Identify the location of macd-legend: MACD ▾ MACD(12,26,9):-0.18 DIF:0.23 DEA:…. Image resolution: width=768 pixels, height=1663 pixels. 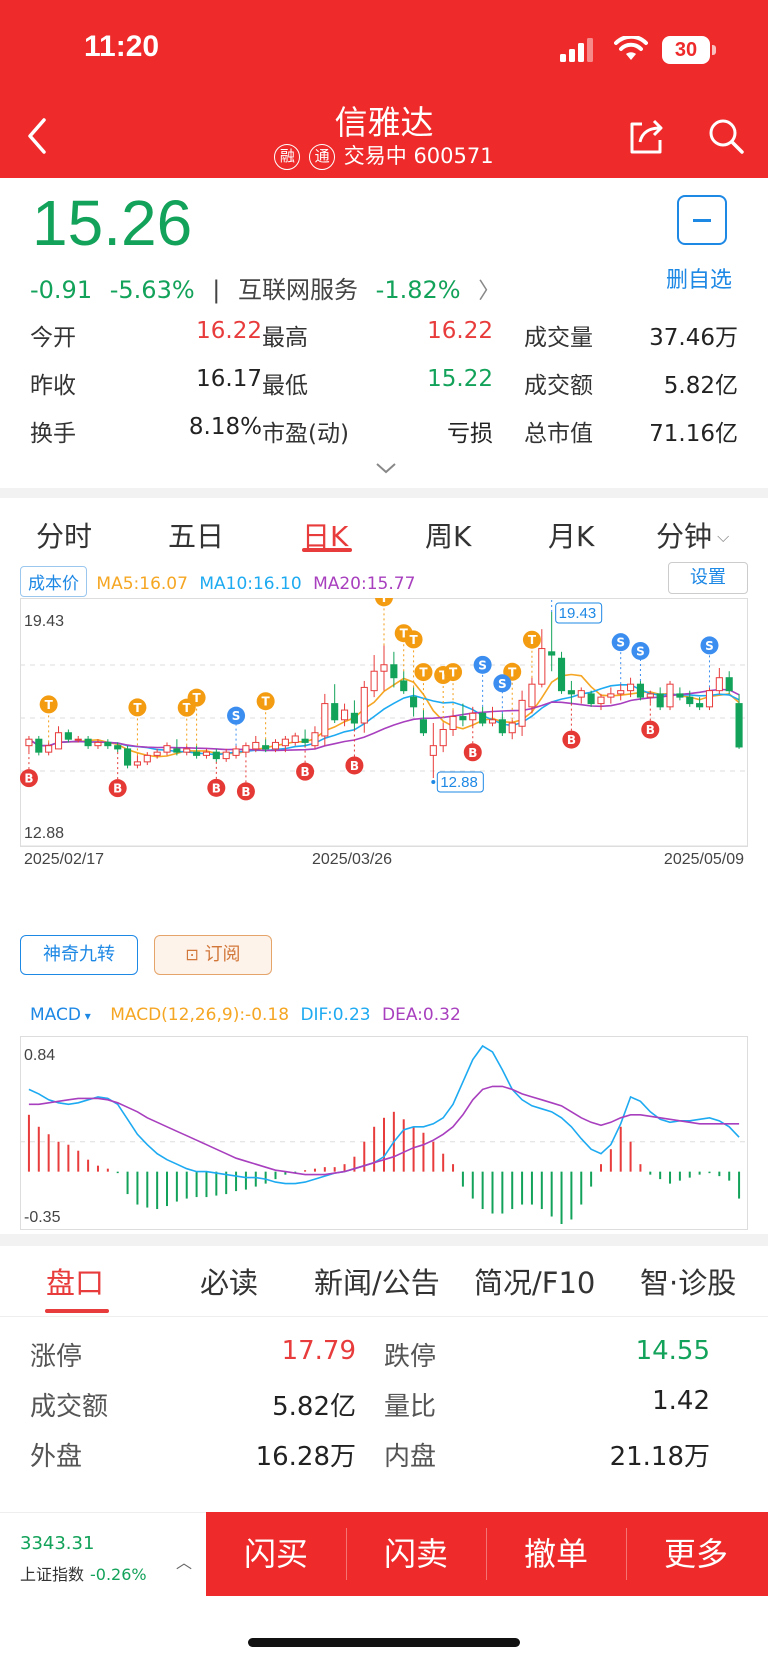
(245, 1015).